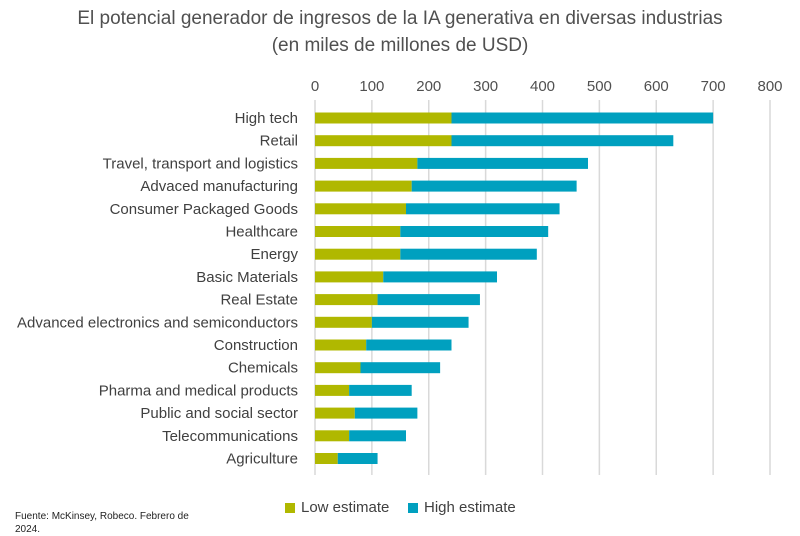 The image size is (800, 536). What do you see at coordinates (485, 86) in the screenshot?
I see `x-tick-label: 300` at bounding box center [485, 86].